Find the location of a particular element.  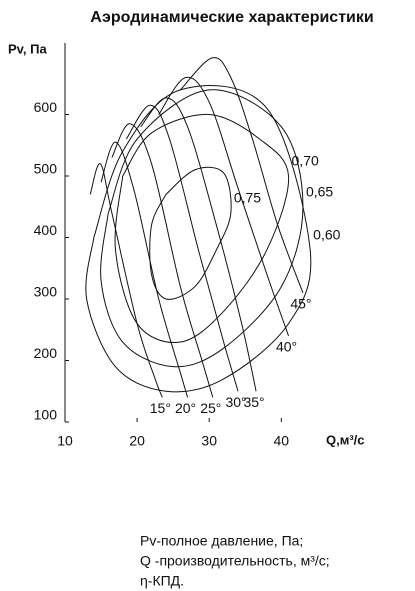

curve-label: 25° is located at coordinates (210, 408).